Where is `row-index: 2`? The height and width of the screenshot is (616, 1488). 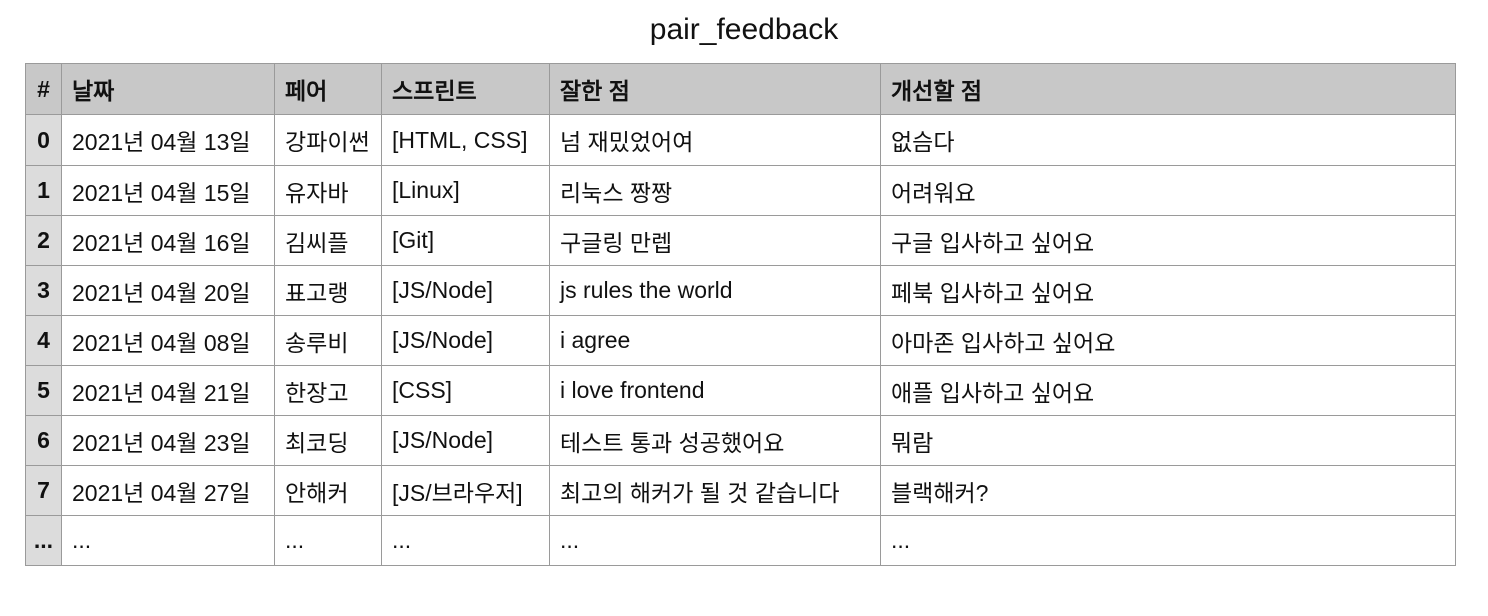 row-index: 2 is located at coordinates (43, 240).